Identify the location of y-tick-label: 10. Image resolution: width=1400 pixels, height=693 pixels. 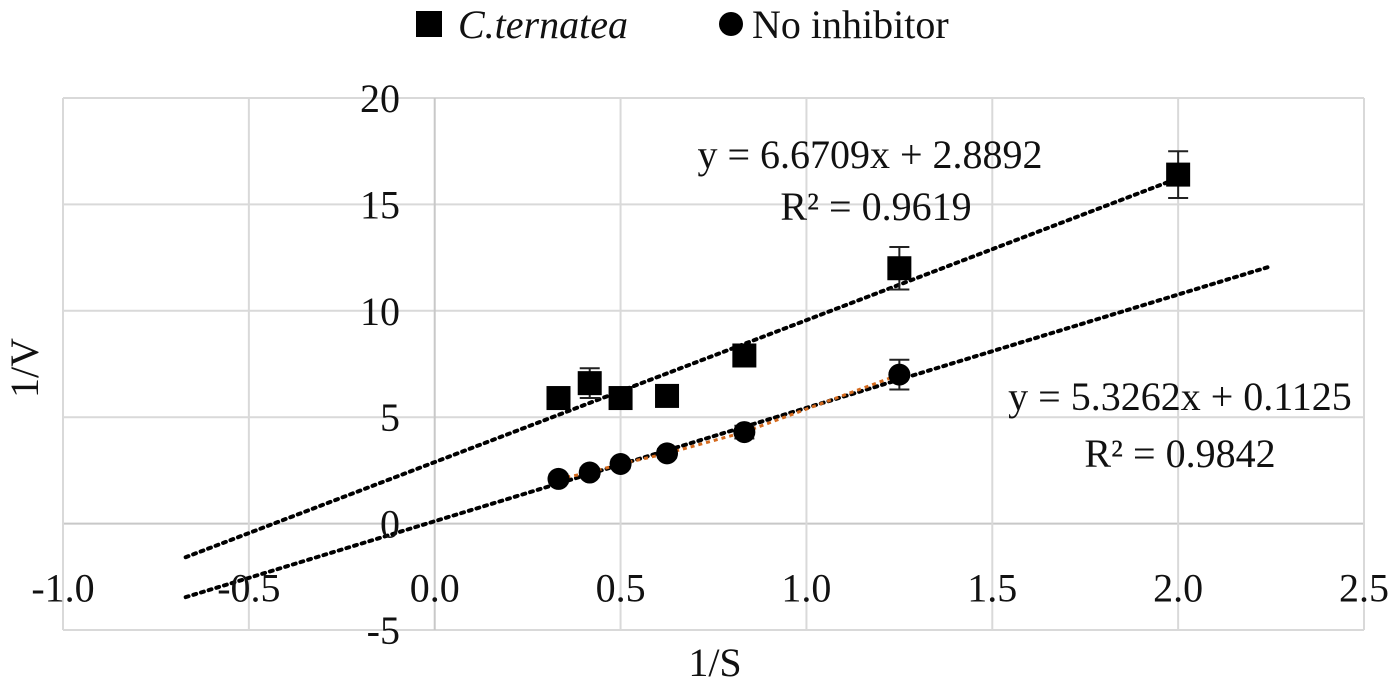
(380, 311).